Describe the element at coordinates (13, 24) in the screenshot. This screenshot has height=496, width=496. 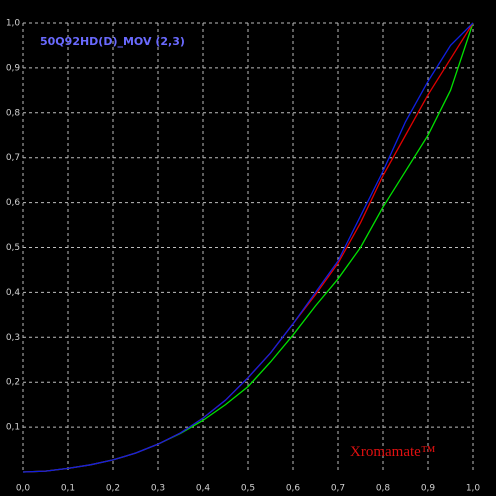
I see `y-tick-label: 1,0` at that location.